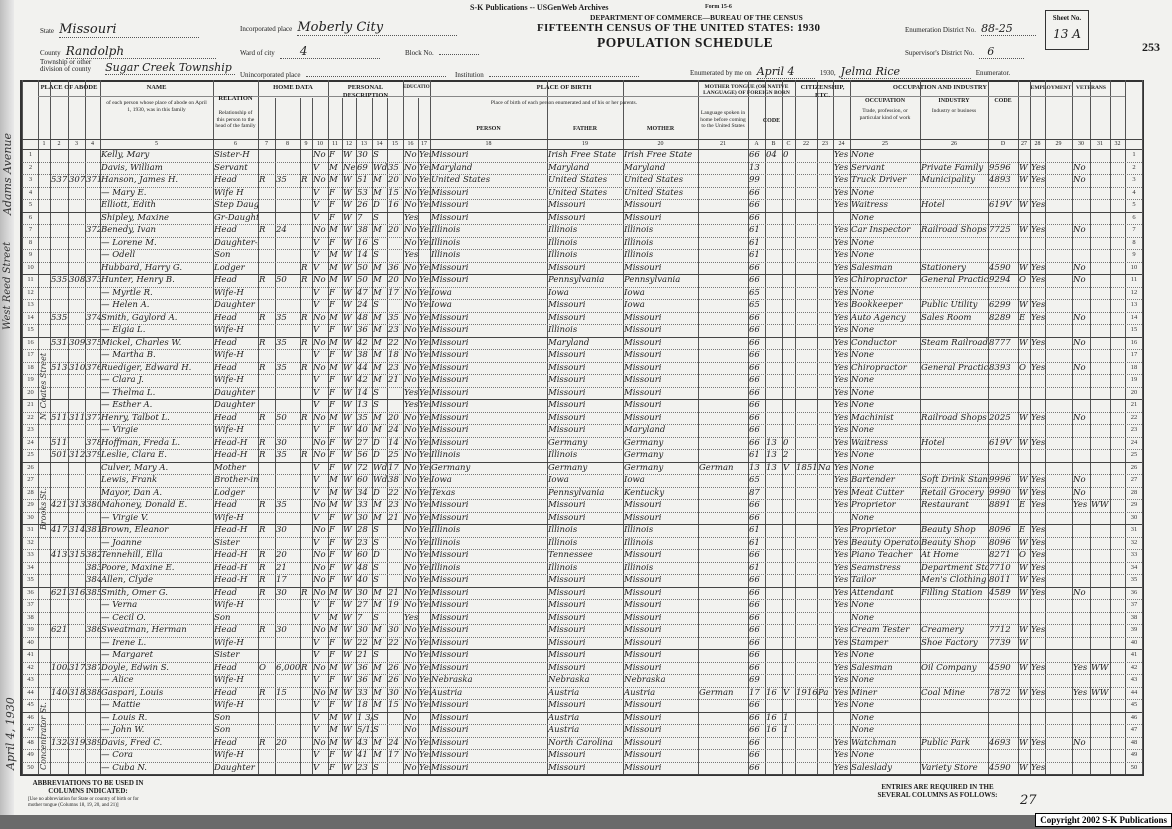  I want to click on line-number-right: 41, so click(1134, 654).